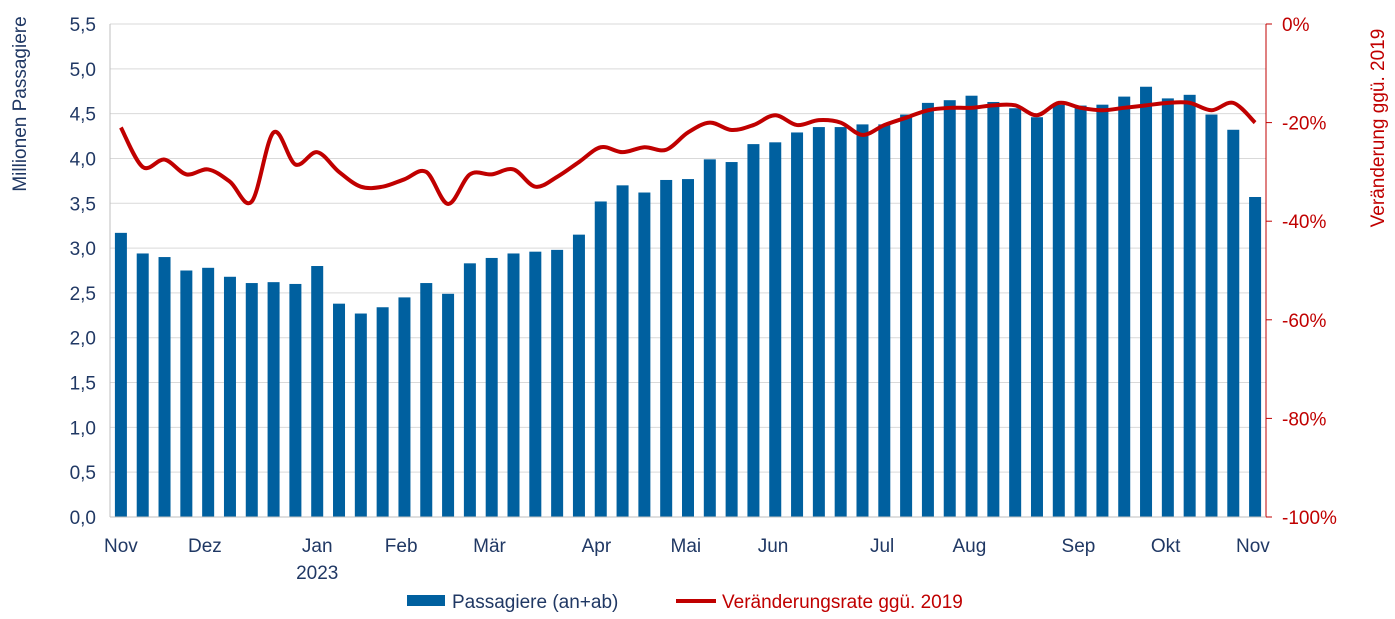 The width and height of the screenshot is (1395, 619). Describe the element at coordinates (205, 546) in the screenshot. I see `x-tick-label: Dez` at that location.